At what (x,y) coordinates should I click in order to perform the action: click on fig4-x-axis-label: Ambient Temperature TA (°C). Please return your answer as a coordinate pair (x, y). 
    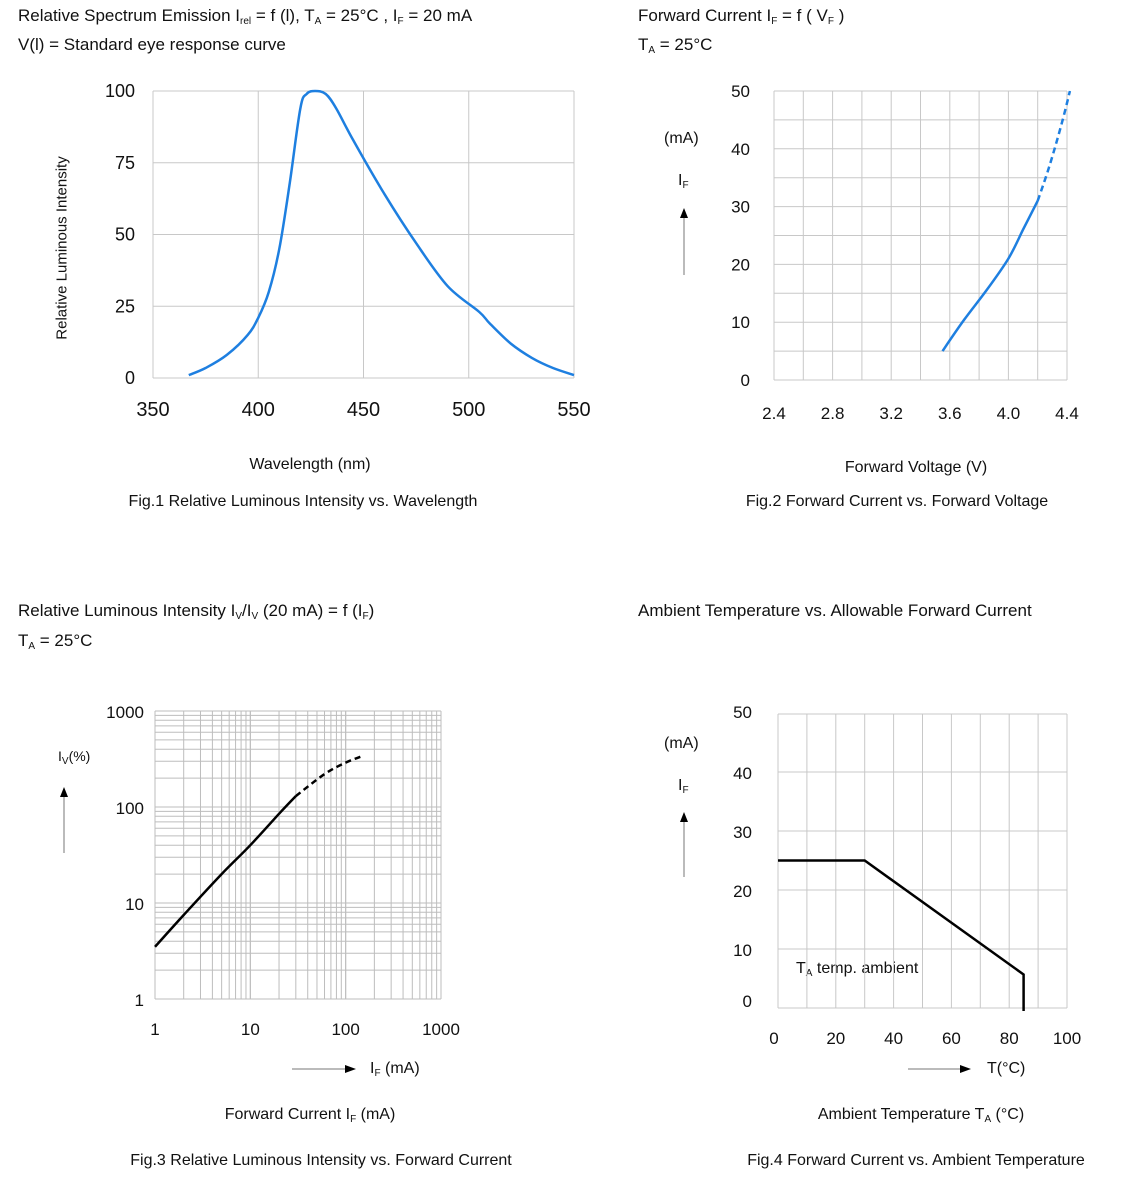
    Looking at the image, I should click on (921, 1115).